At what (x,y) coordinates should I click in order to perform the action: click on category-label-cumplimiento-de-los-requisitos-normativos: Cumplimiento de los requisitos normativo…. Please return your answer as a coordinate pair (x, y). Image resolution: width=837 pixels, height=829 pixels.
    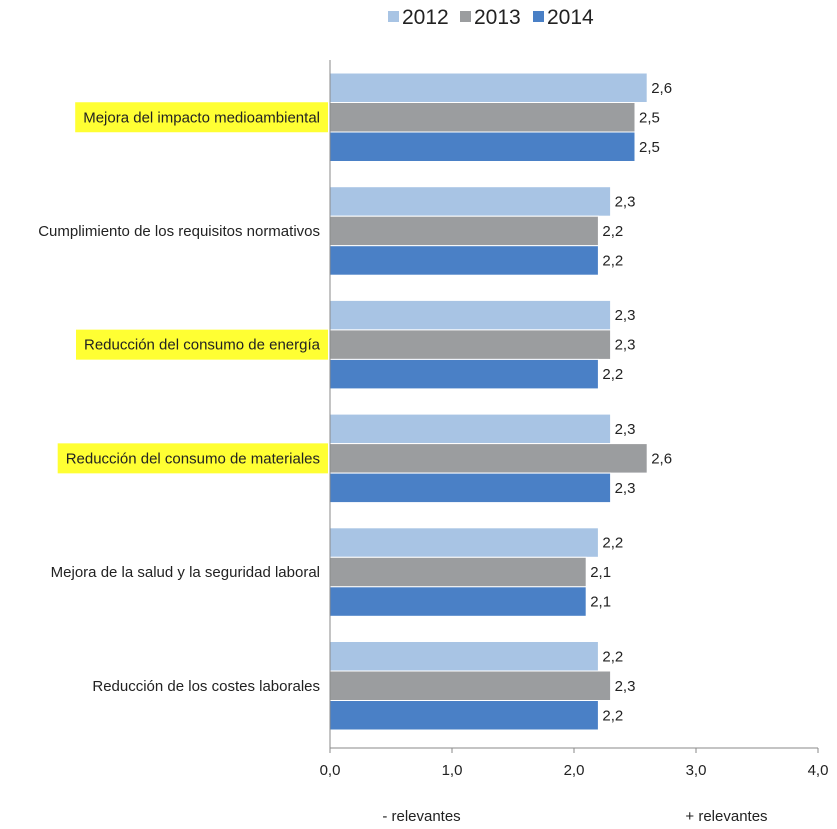
    Looking at the image, I should click on (179, 231).